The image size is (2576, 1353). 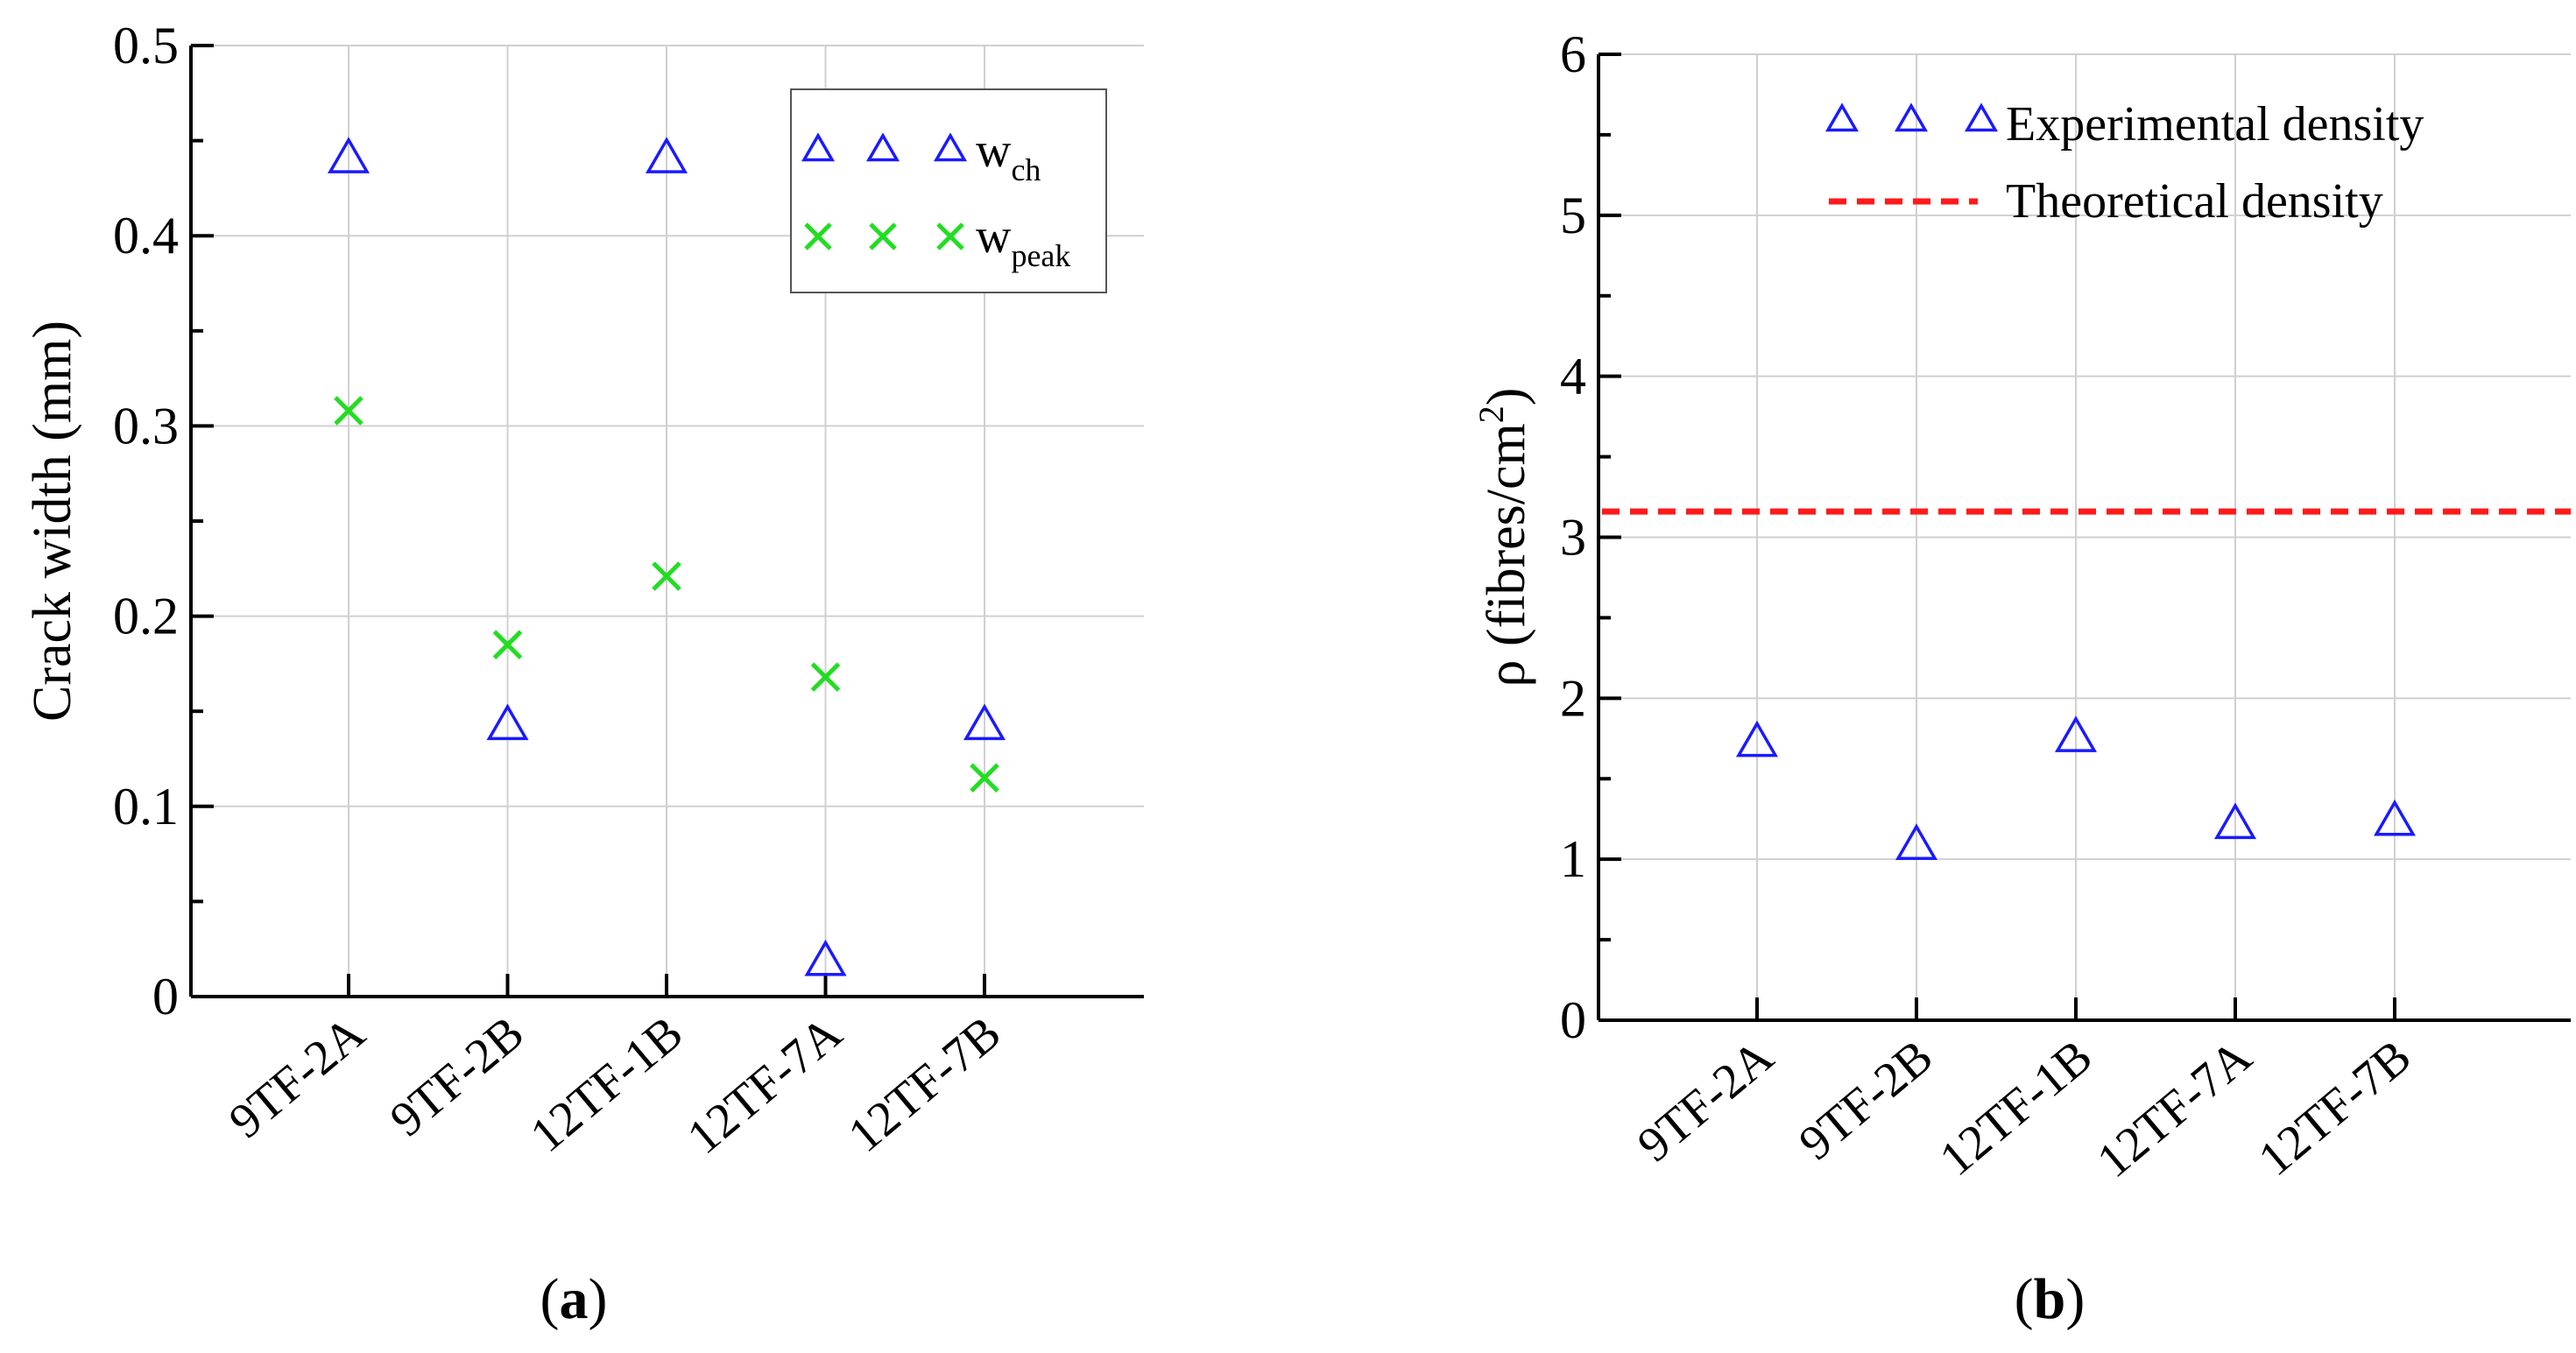 I want to click on y-tick-label: 0.3, so click(x=146, y=426).